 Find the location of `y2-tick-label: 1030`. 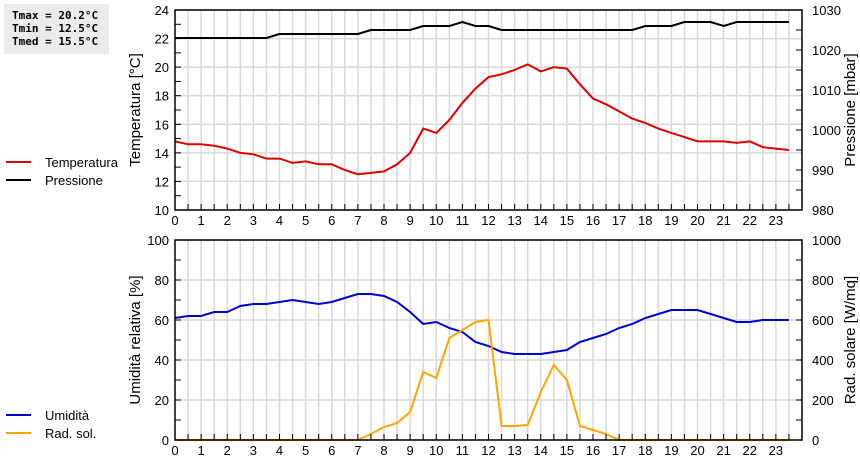

y2-tick-label: 1030 is located at coordinates (826, 10).